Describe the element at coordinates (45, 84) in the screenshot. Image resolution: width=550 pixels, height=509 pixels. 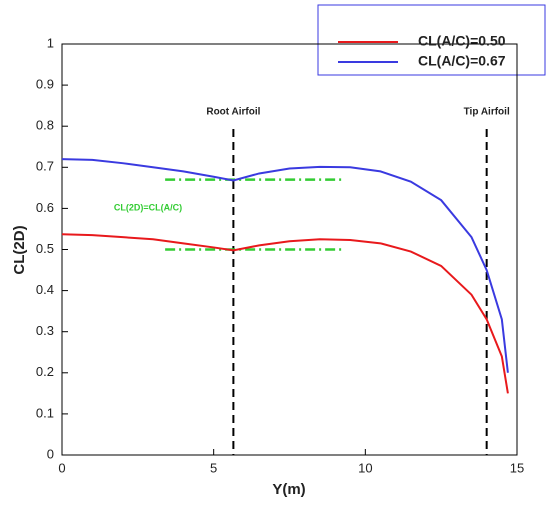
I see `y-tick-label: 0.9` at that location.